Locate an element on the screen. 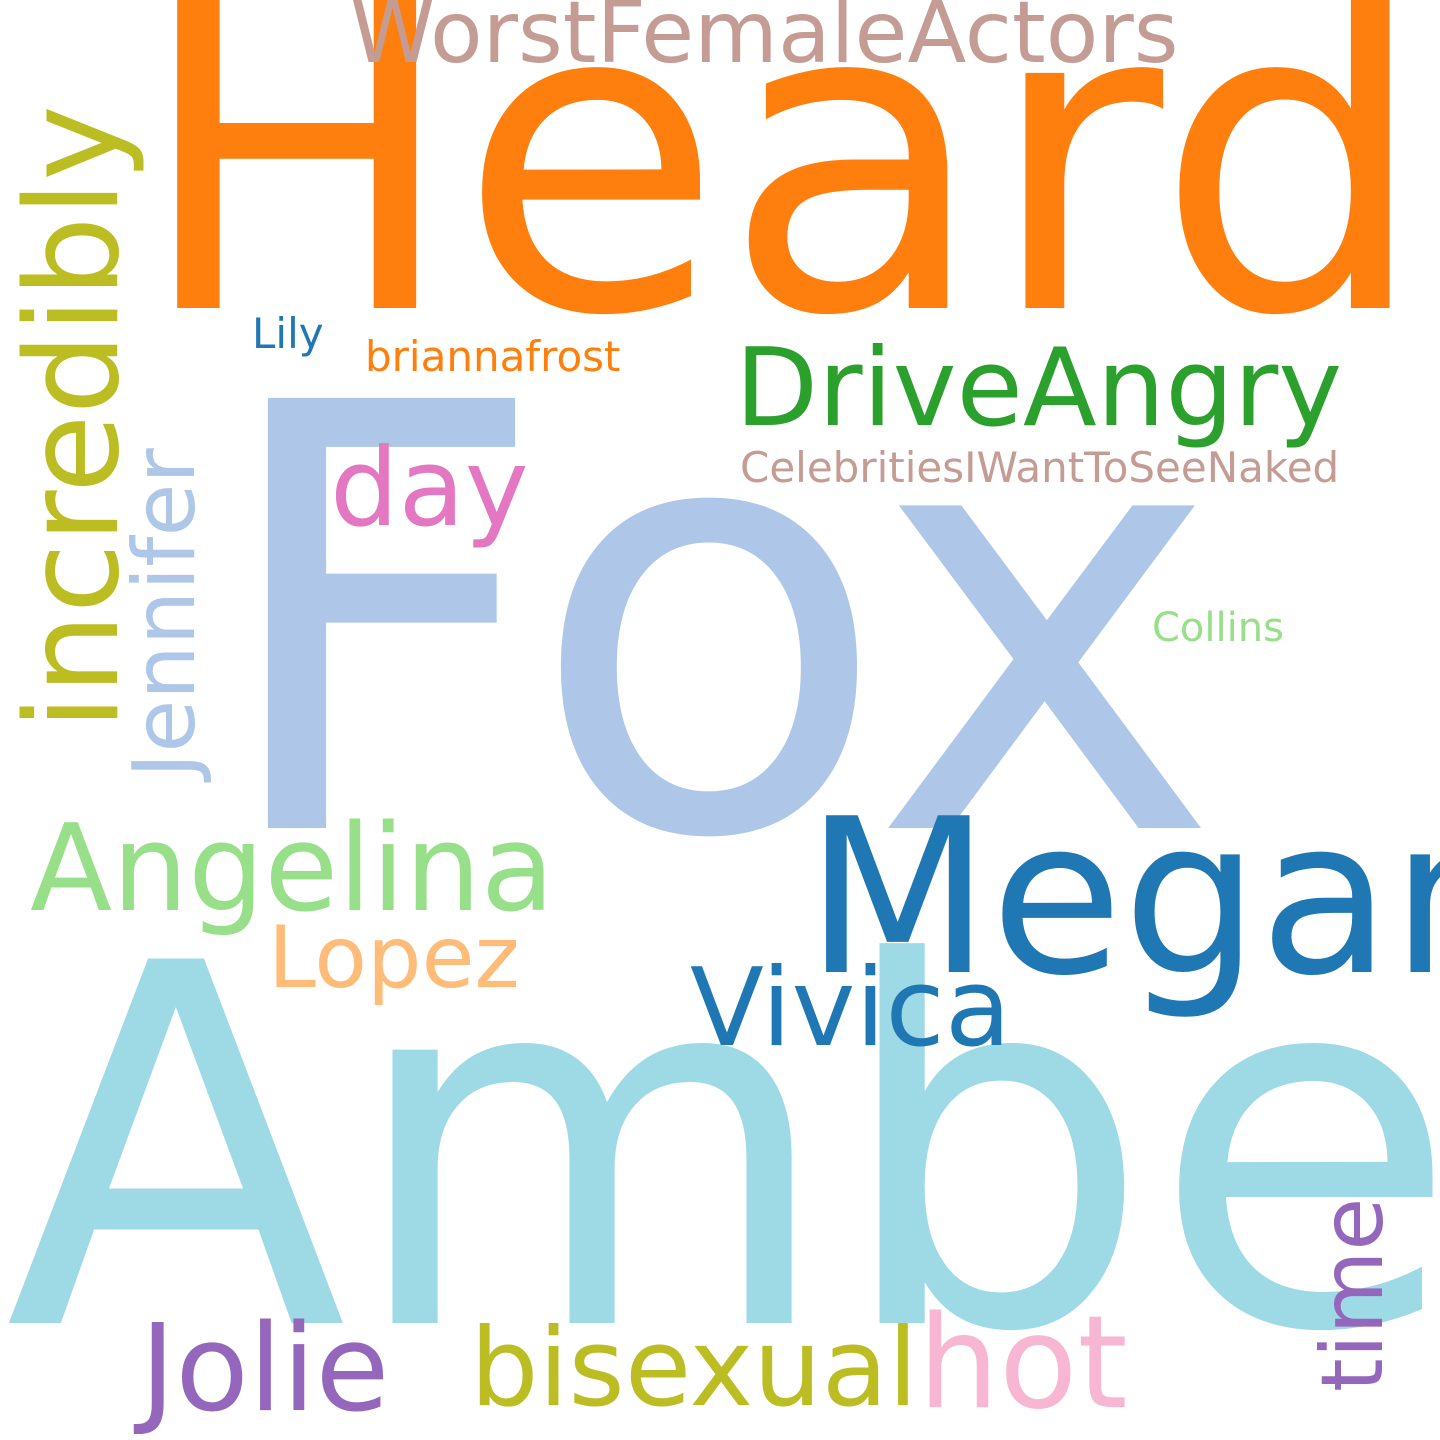  word-bisexual: bisexual is located at coordinates (694, 1368).